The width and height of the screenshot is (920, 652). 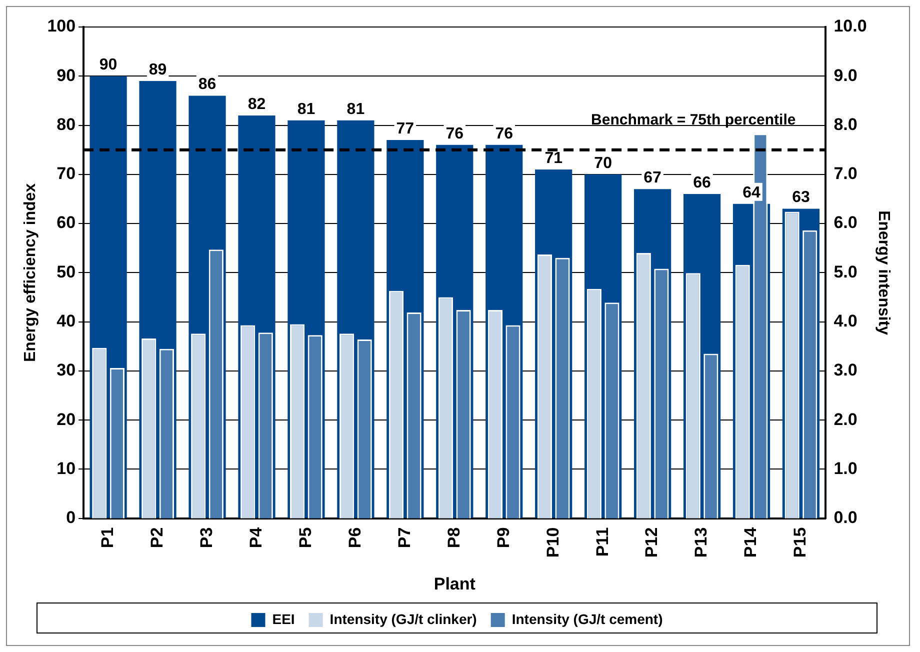 What do you see at coordinates (602, 542) in the screenshot?
I see `x-tick-label: P11` at bounding box center [602, 542].